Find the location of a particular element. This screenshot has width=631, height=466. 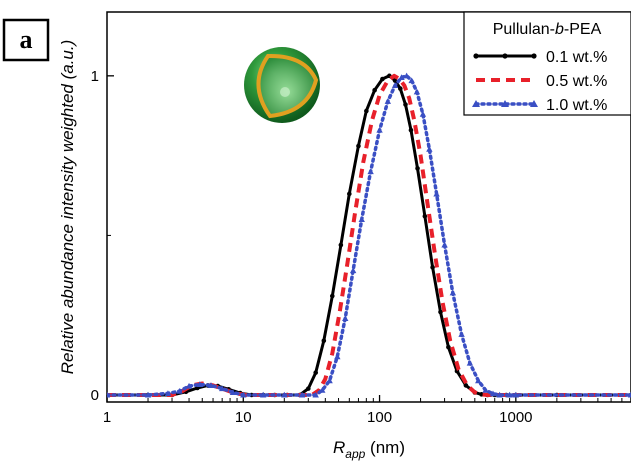

panel-label: a is located at coordinates (26, 39).